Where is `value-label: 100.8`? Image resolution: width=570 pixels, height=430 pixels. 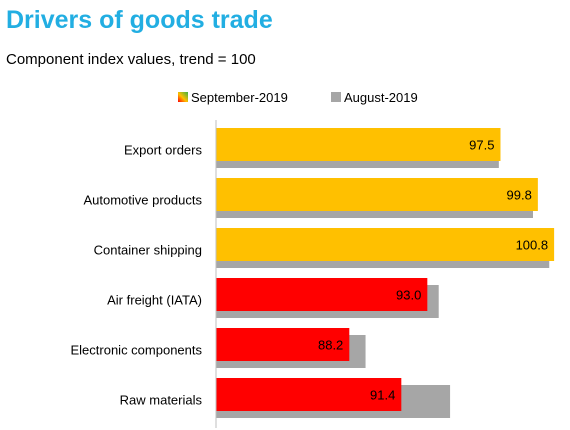 value-label: 100.8 is located at coordinates (532, 245).